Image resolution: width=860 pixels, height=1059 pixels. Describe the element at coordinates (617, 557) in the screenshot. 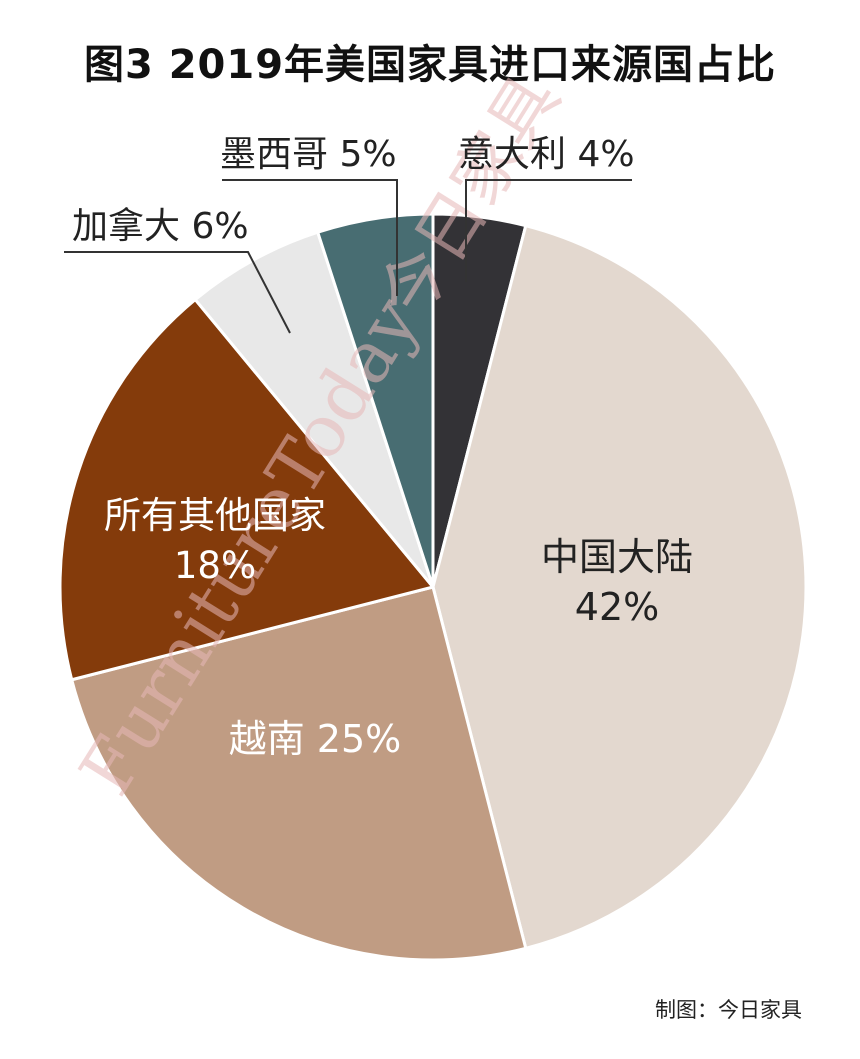

I see `slice-label-name-1: 中国大陆` at that location.